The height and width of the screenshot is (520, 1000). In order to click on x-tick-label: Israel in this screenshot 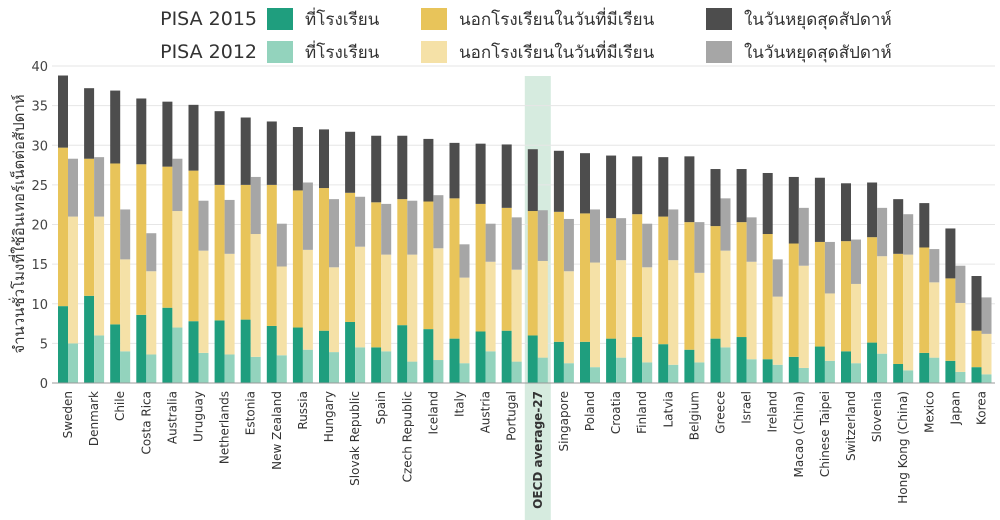, I will do `click(747, 407)`.